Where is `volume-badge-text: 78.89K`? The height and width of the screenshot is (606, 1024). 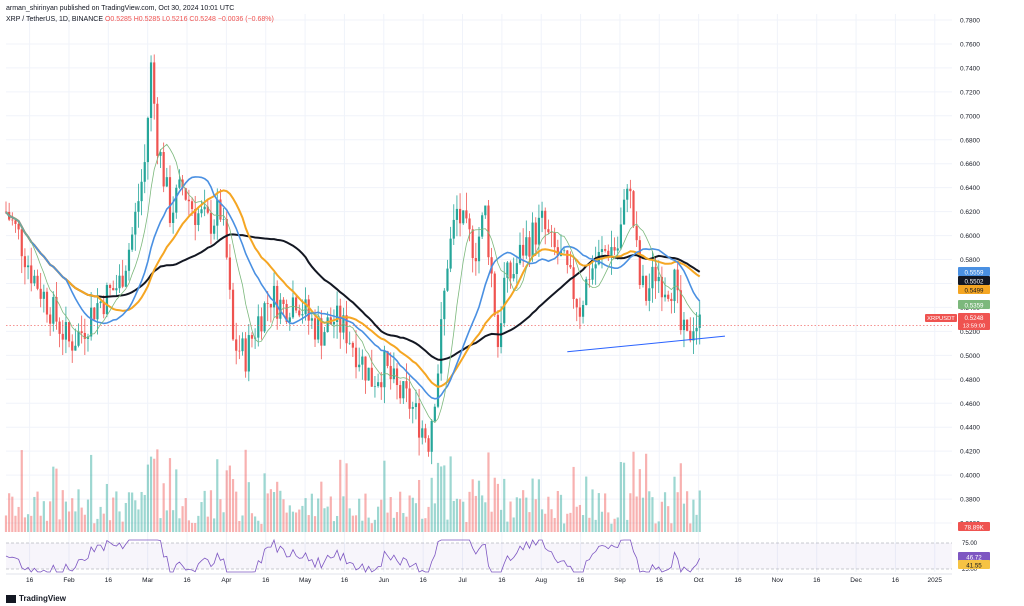 volume-badge-text: 78.89K is located at coordinates (974, 527).